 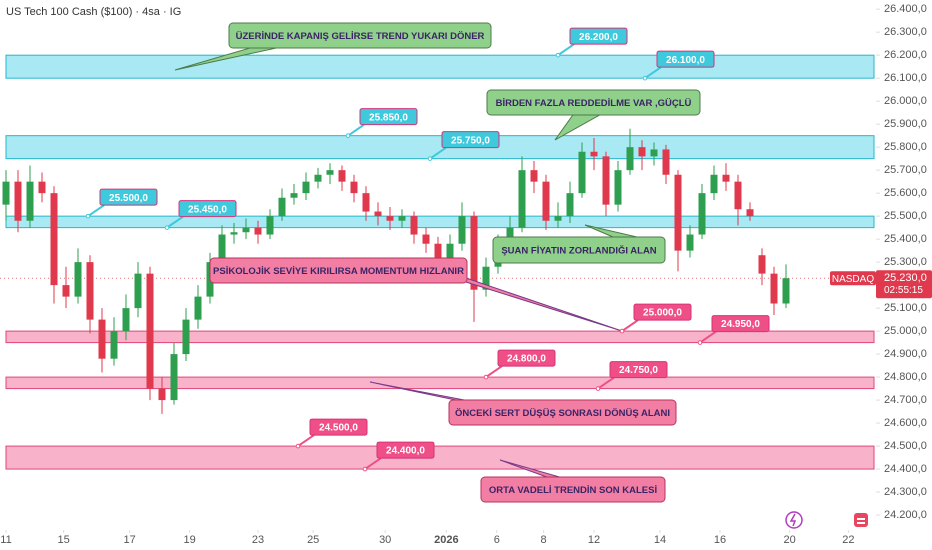 I want to click on chart-title: US Tech 100 Cash ($100) · 4sa · IG, so click(x=93, y=12).